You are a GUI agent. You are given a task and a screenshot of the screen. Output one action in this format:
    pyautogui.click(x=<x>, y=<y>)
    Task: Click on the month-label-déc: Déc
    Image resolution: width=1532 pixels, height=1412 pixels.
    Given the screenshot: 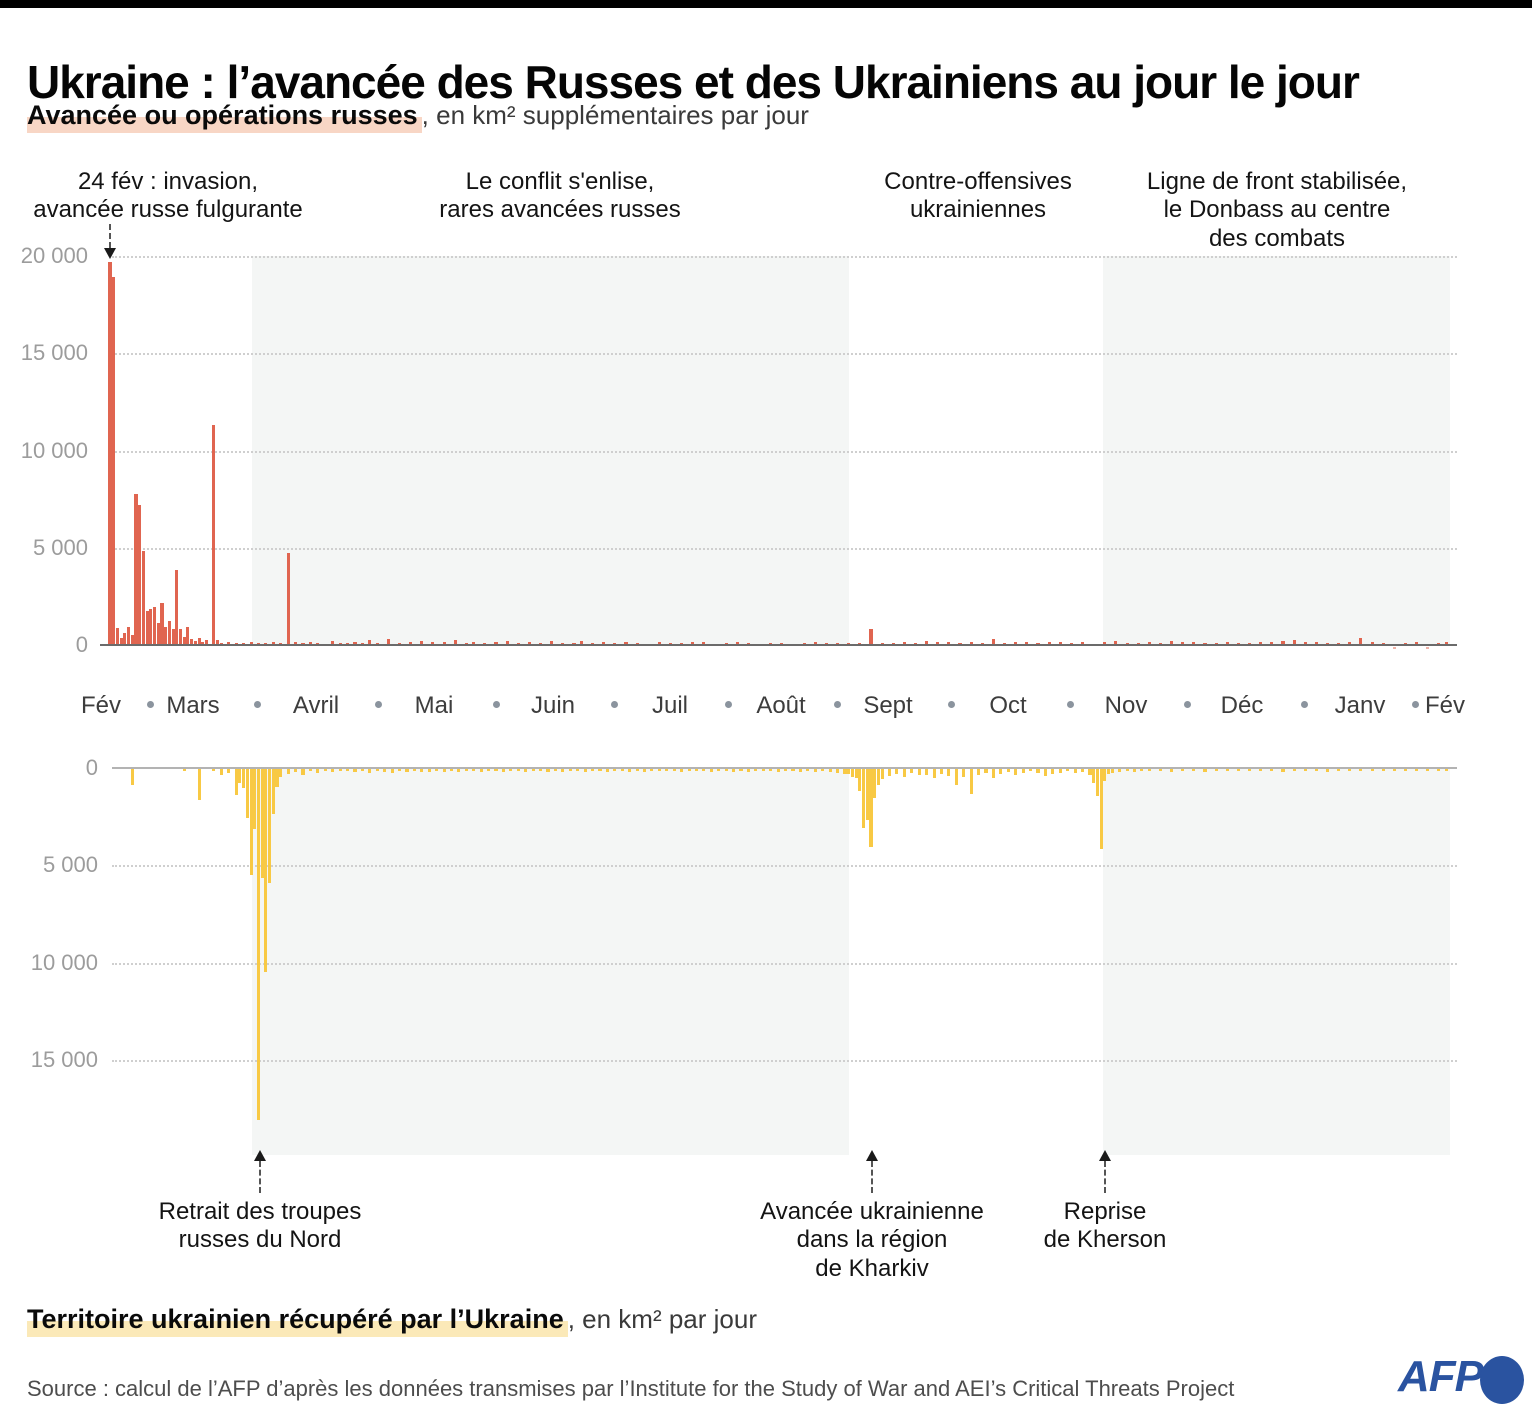 What is the action you would take?
    pyautogui.click(x=1242, y=705)
    